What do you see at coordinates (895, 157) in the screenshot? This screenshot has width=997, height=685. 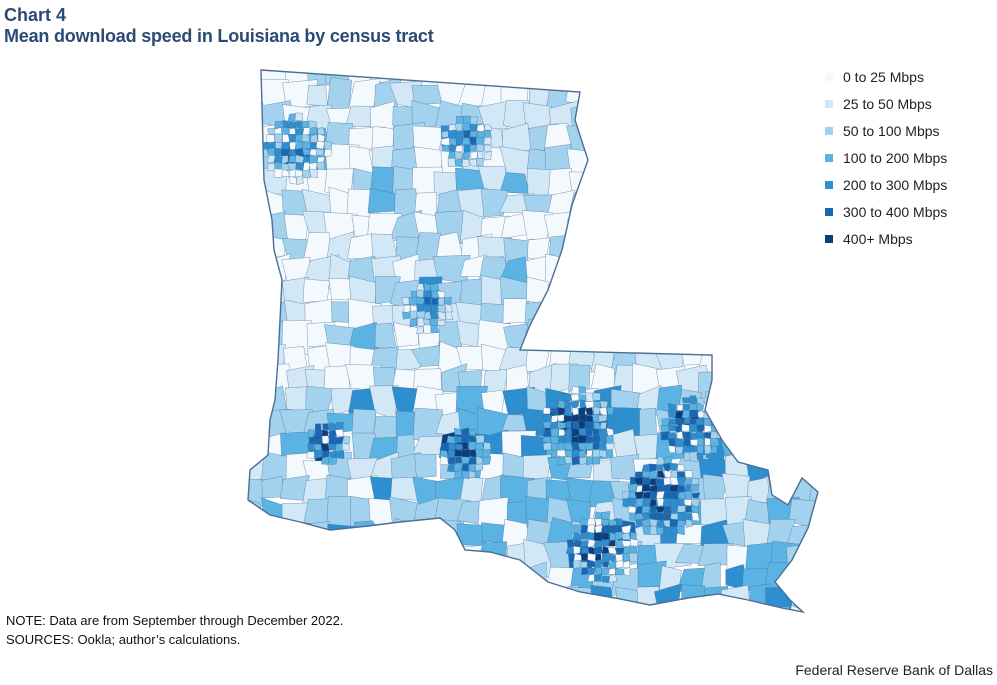 I see `legend-label: 100 to 200 Mbps` at bounding box center [895, 157].